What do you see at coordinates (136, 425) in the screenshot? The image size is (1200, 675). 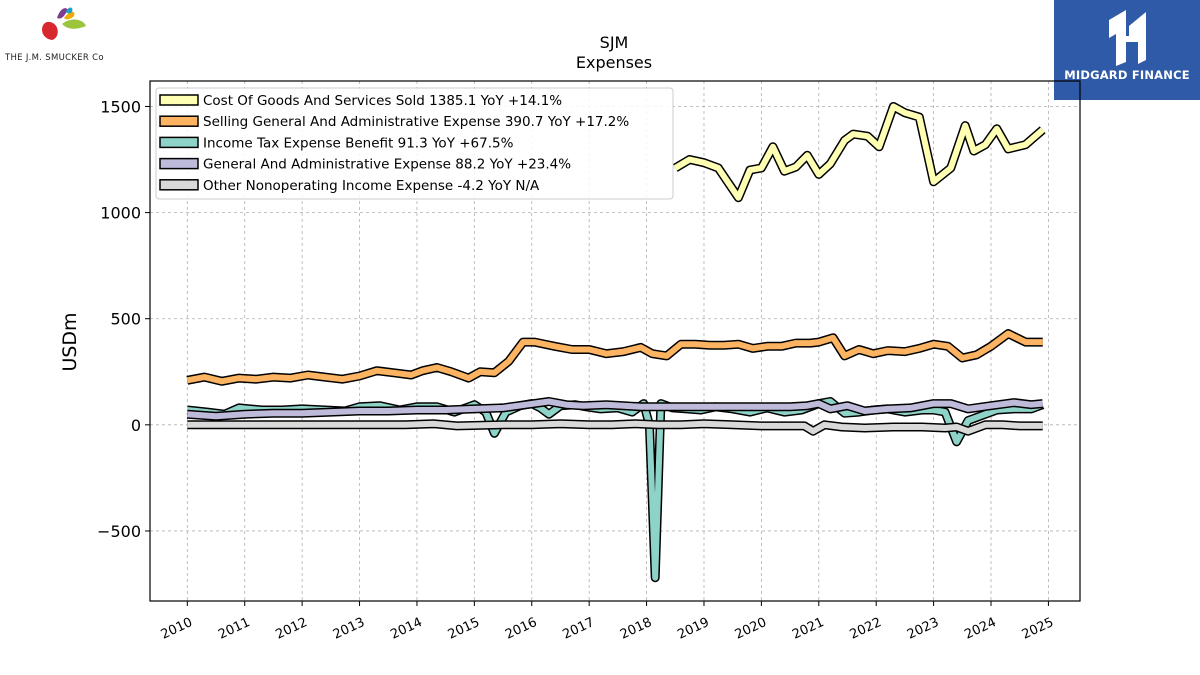 I see `y-tick-label: 0` at bounding box center [136, 425].